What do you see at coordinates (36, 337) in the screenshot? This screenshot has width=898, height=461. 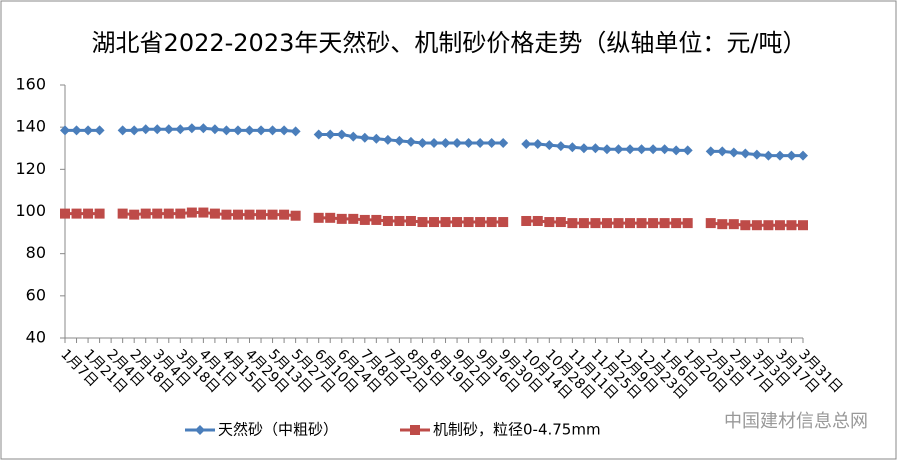 I see `y-tick-label: 40` at bounding box center [36, 337].